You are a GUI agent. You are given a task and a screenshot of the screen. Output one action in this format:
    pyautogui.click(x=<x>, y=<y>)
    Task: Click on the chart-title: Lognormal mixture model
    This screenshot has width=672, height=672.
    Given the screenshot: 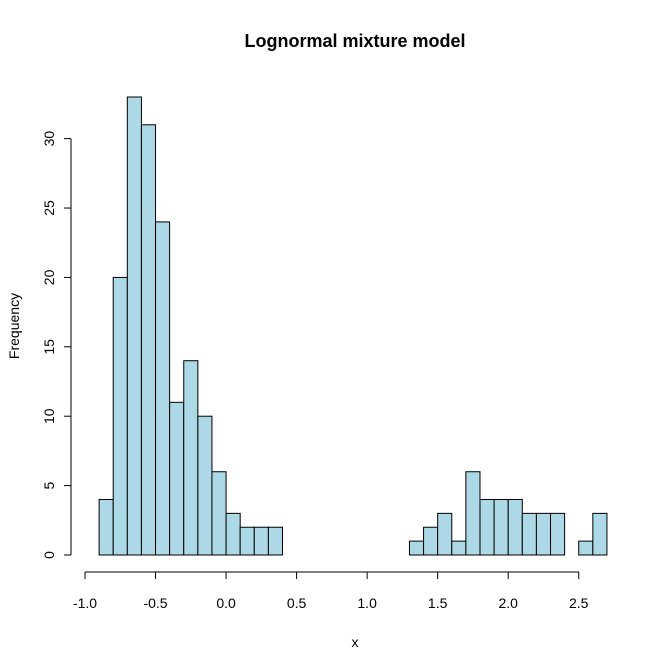 What is the action you would take?
    pyautogui.click(x=354, y=41)
    